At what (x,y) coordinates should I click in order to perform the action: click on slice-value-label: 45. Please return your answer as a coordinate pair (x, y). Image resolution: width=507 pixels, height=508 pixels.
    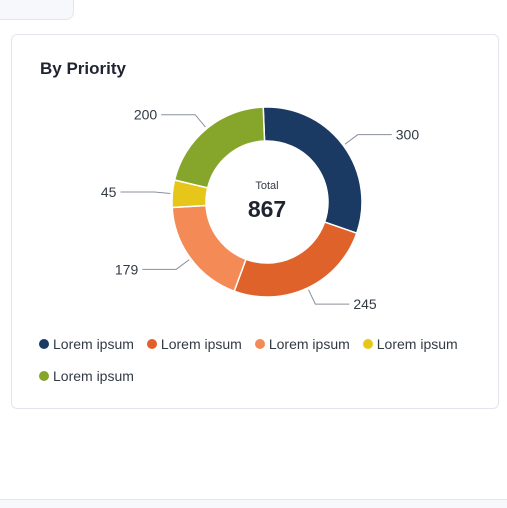
    Looking at the image, I should click on (109, 192).